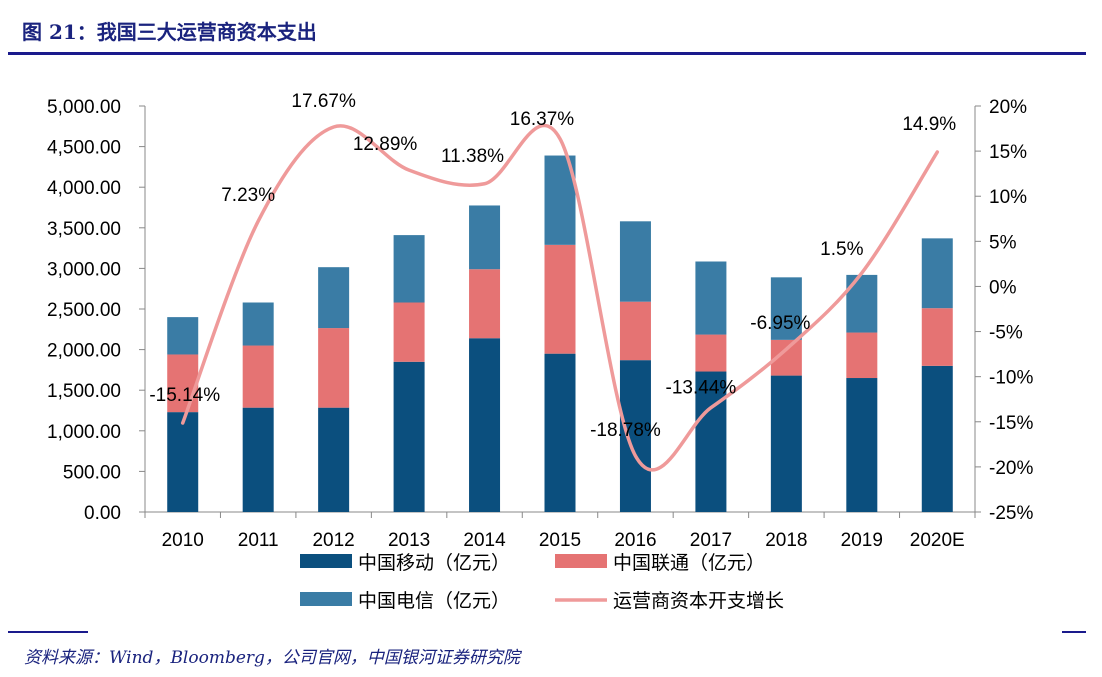 This screenshot has height=677, width=1102. What do you see at coordinates (1074, 632) in the screenshot?
I see `footer-divider-right` at bounding box center [1074, 632].